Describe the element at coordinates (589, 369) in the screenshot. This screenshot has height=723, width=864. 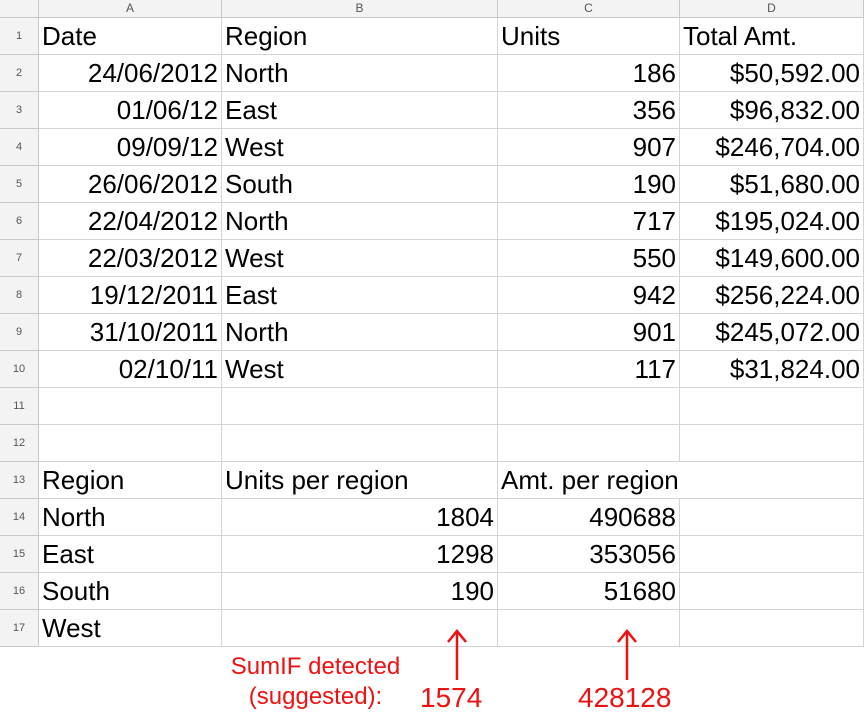
I see `cell-c10: 117` at that location.